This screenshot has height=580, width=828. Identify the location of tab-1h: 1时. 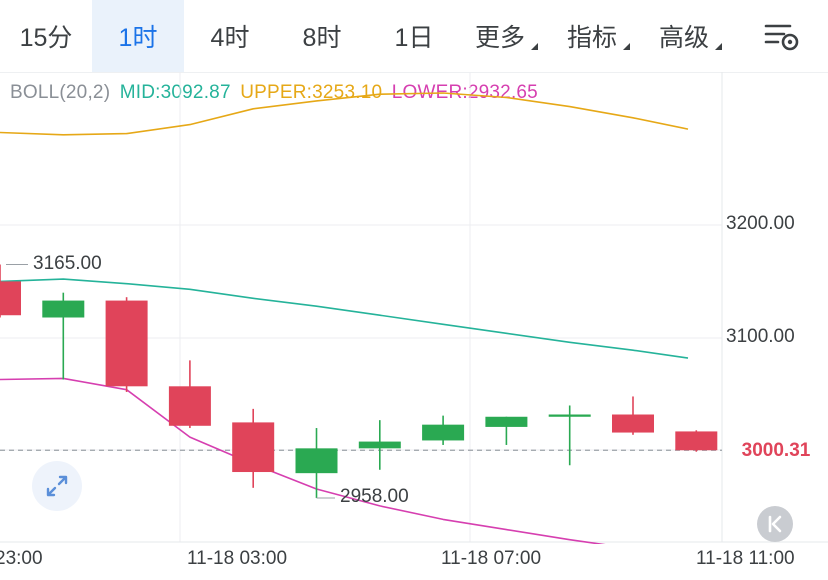
(138, 36).